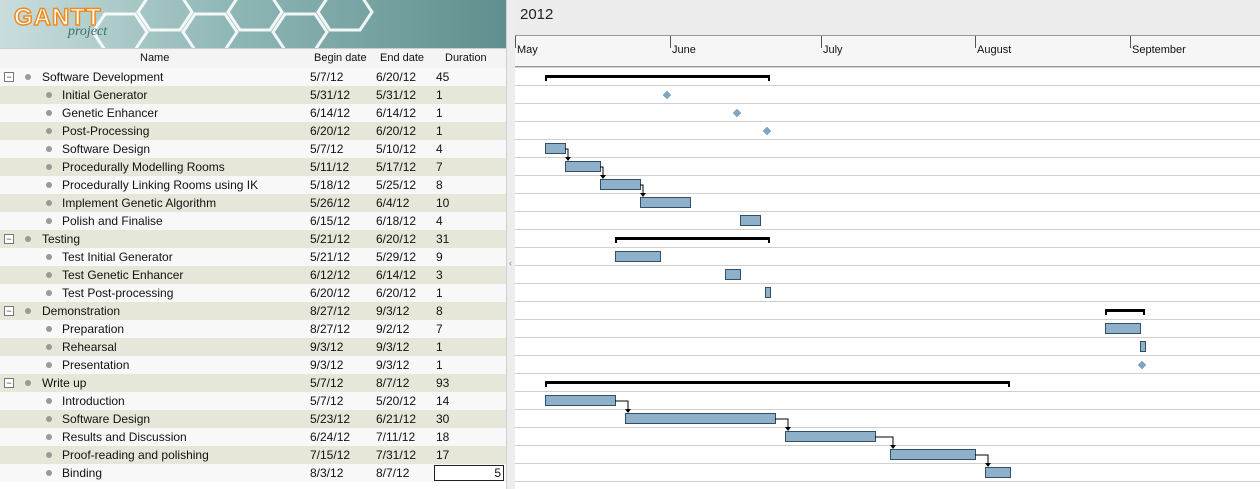 The height and width of the screenshot is (489, 1260). What do you see at coordinates (443, 239) in the screenshot?
I see `duration-cell: 31` at bounding box center [443, 239].